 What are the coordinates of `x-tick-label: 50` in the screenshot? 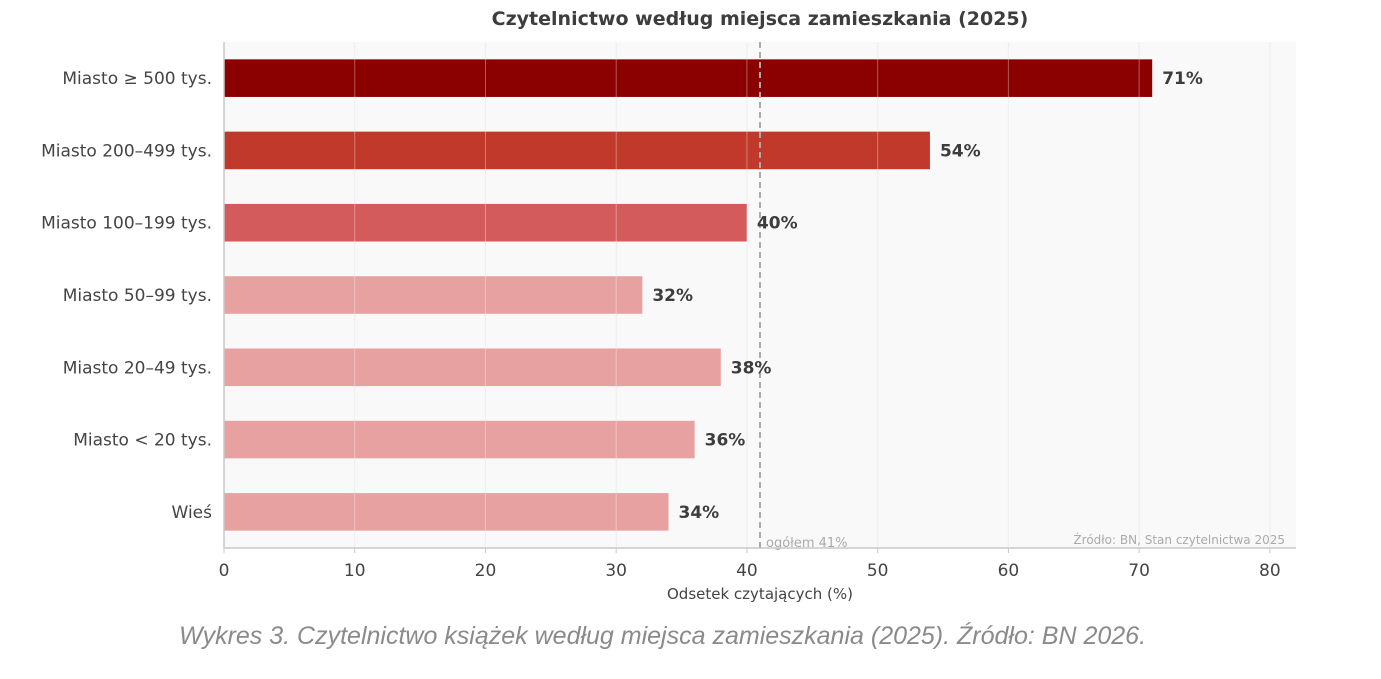 It's located at (878, 571).